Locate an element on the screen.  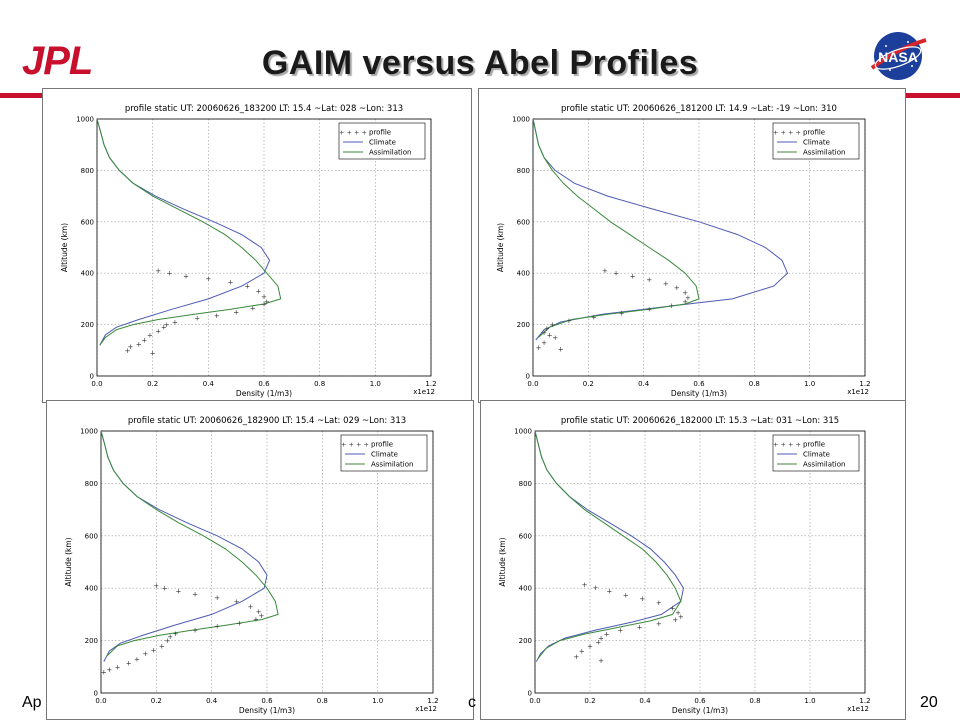
chart-4-y-tick-label: 1000 is located at coordinates (523, 432).